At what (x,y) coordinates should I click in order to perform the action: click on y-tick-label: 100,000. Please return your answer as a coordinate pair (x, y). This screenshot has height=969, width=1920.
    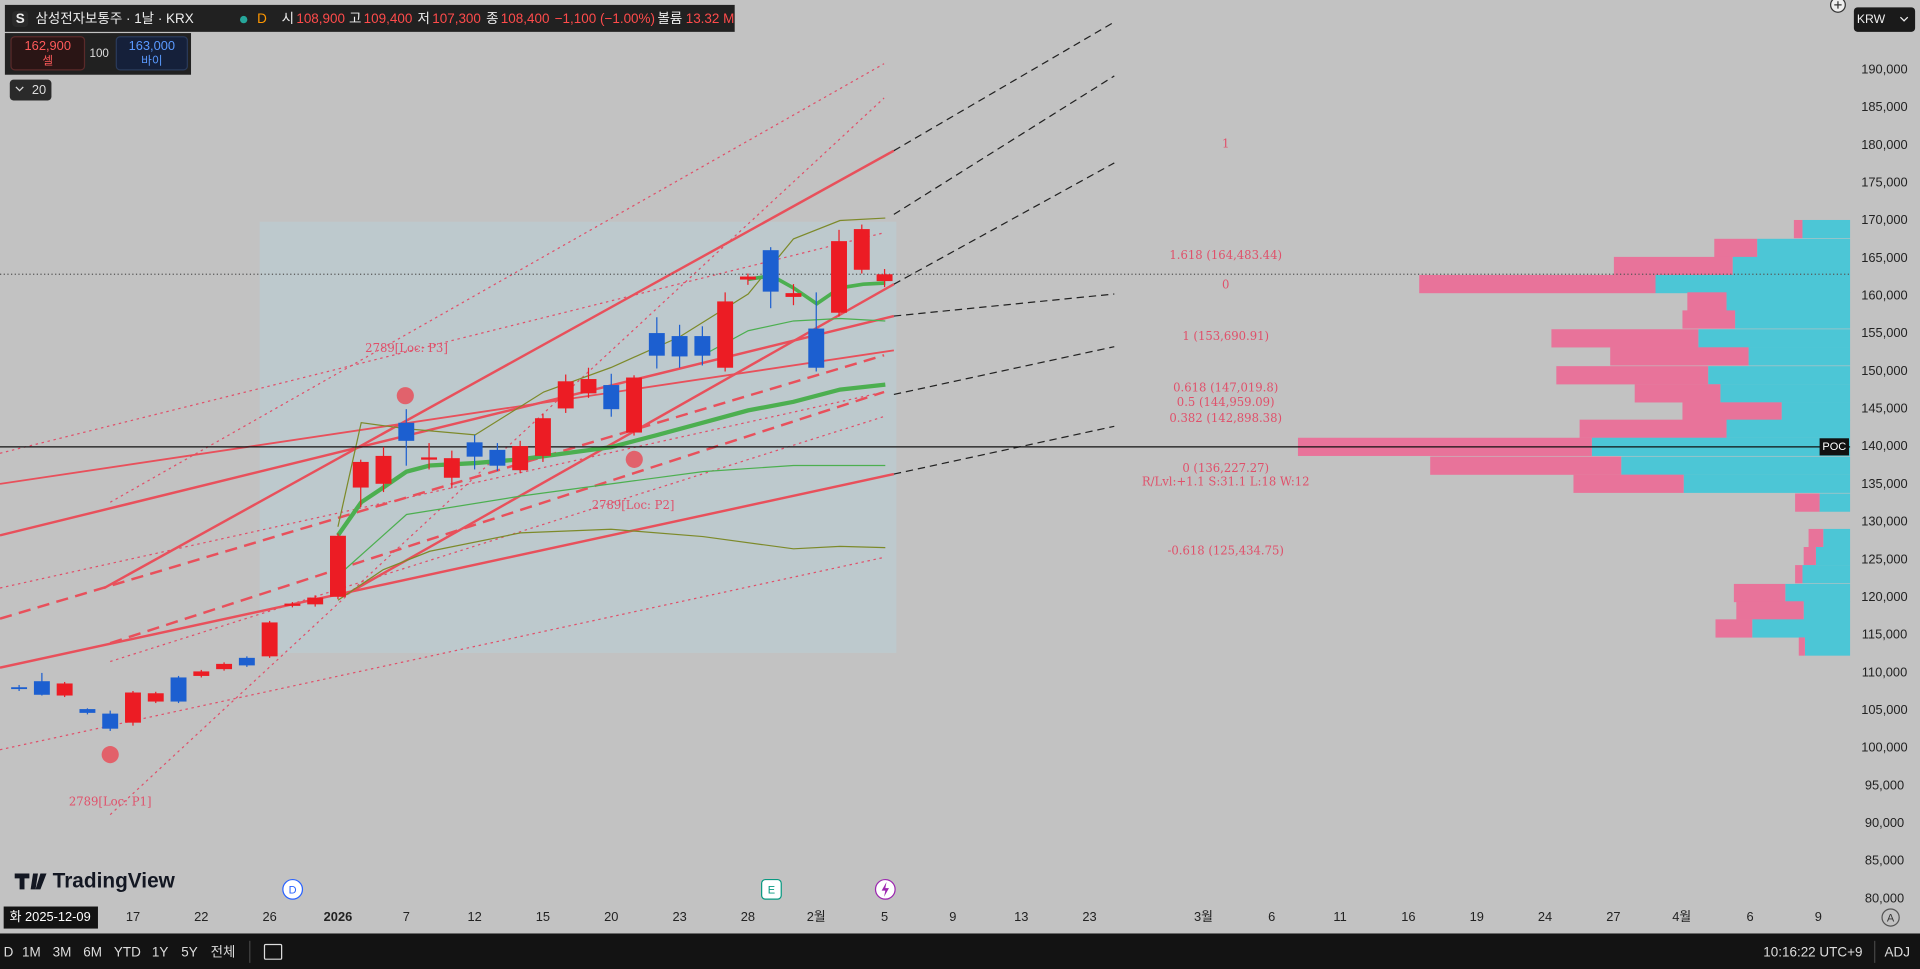
    Looking at the image, I should click on (1884, 747).